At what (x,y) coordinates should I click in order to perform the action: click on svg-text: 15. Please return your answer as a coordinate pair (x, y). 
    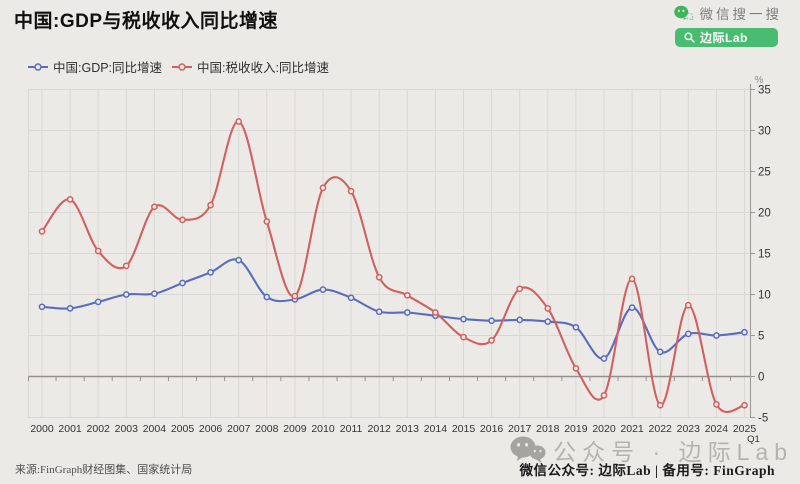
    Looking at the image, I should click on (764, 255).